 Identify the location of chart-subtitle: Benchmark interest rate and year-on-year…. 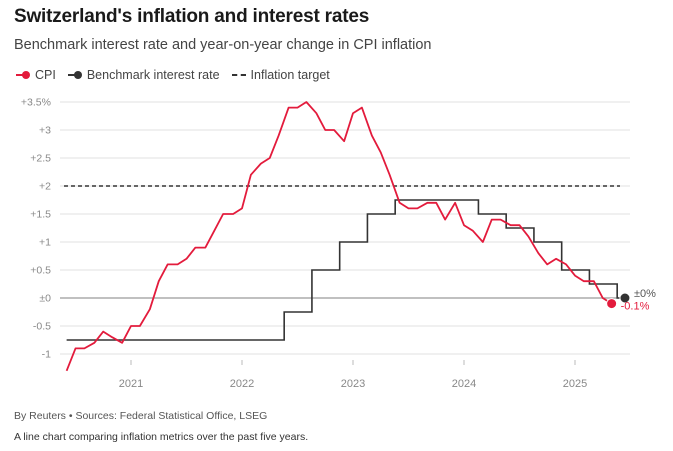
(223, 45).